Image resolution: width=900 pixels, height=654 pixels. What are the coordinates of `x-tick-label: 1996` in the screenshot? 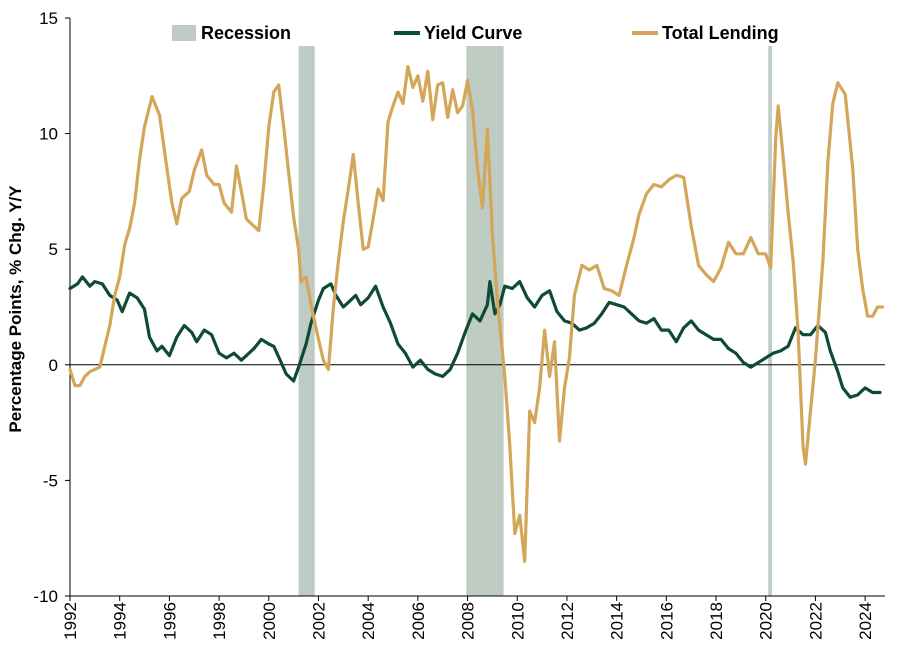 It's located at (169, 621).